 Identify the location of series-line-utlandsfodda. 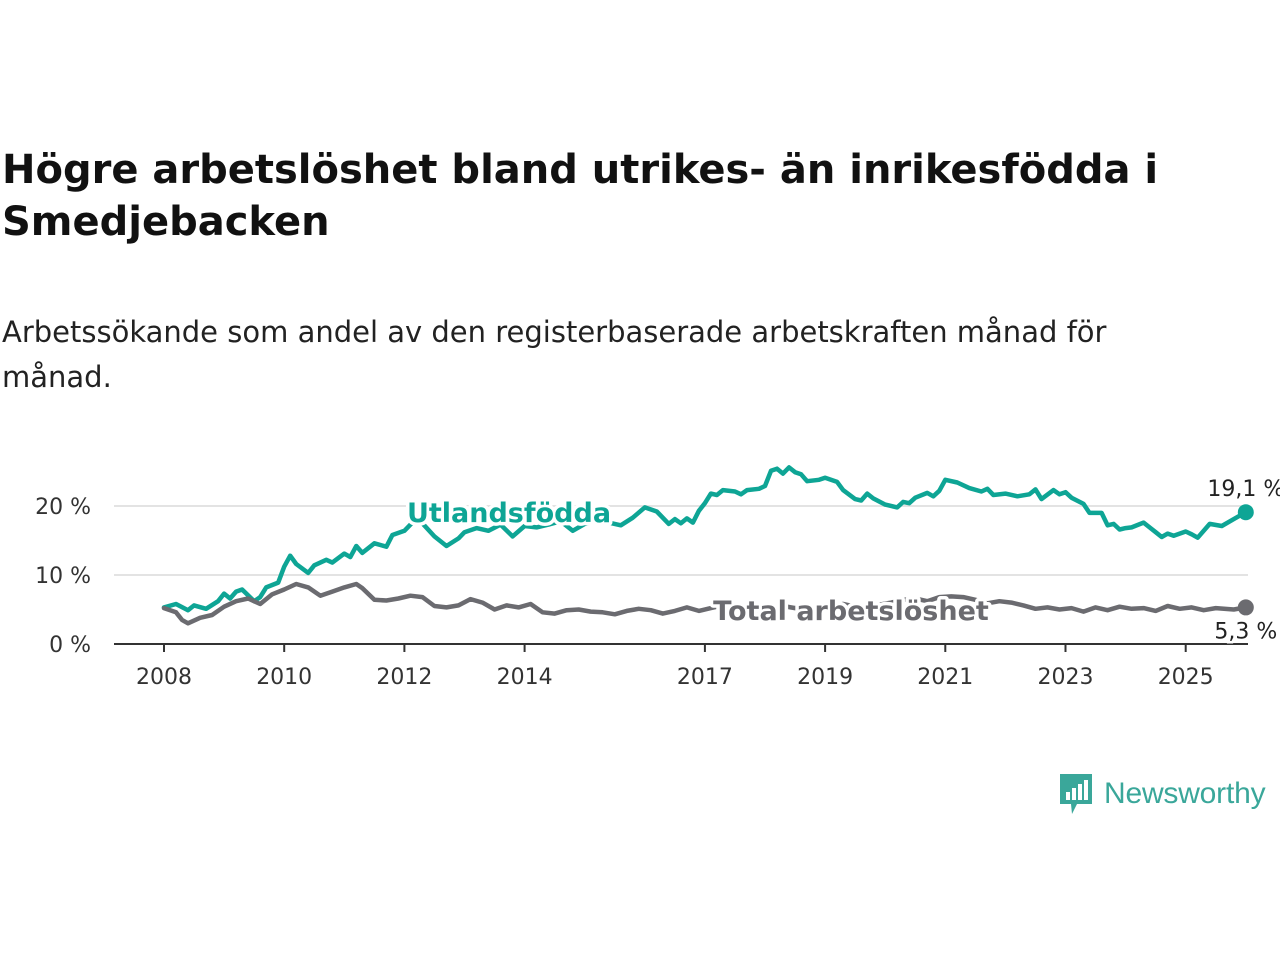
(705, 539).